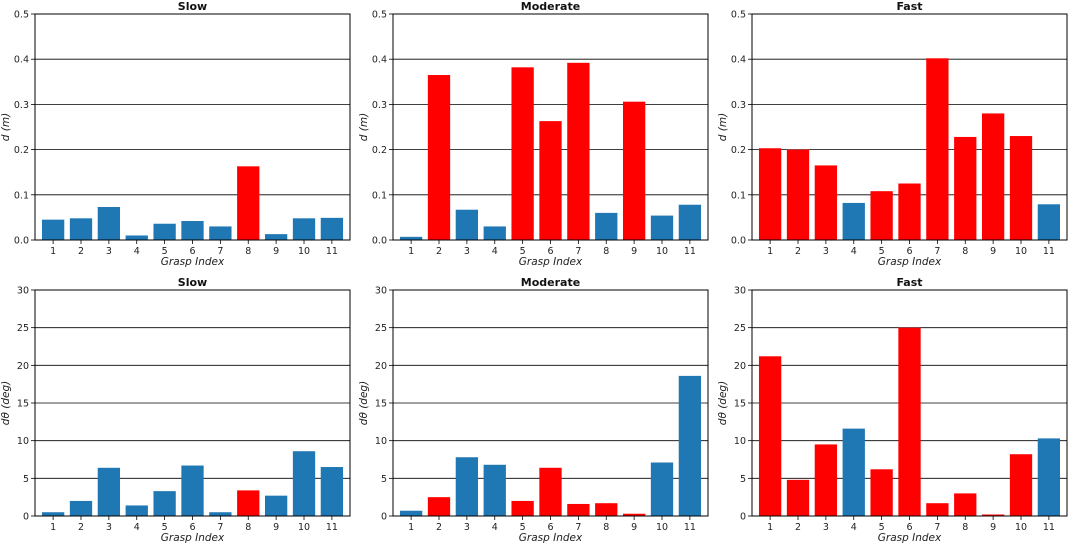 This screenshot has height=546, width=1072. What do you see at coordinates (909, 282) in the screenshot?
I see `chart-title: Fast` at bounding box center [909, 282].